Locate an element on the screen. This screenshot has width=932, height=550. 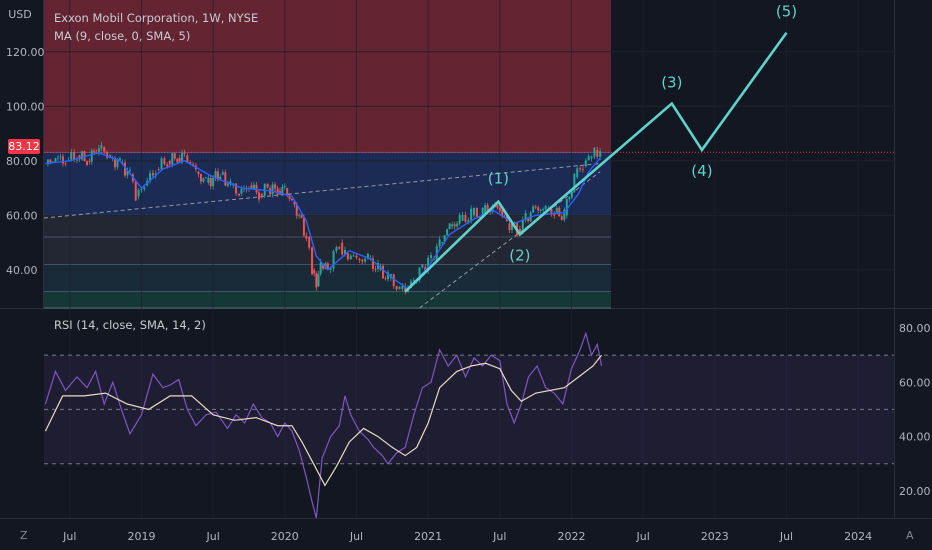
timezone-button: Z is located at coordinates (24, 535).